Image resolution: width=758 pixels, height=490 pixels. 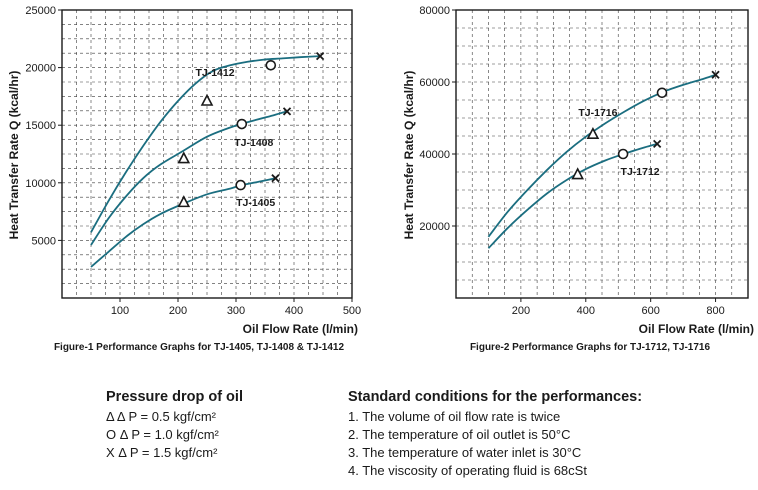 What do you see at coordinates (715, 311) in the screenshot?
I see `x-tick-label: 800` at bounding box center [715, 311].